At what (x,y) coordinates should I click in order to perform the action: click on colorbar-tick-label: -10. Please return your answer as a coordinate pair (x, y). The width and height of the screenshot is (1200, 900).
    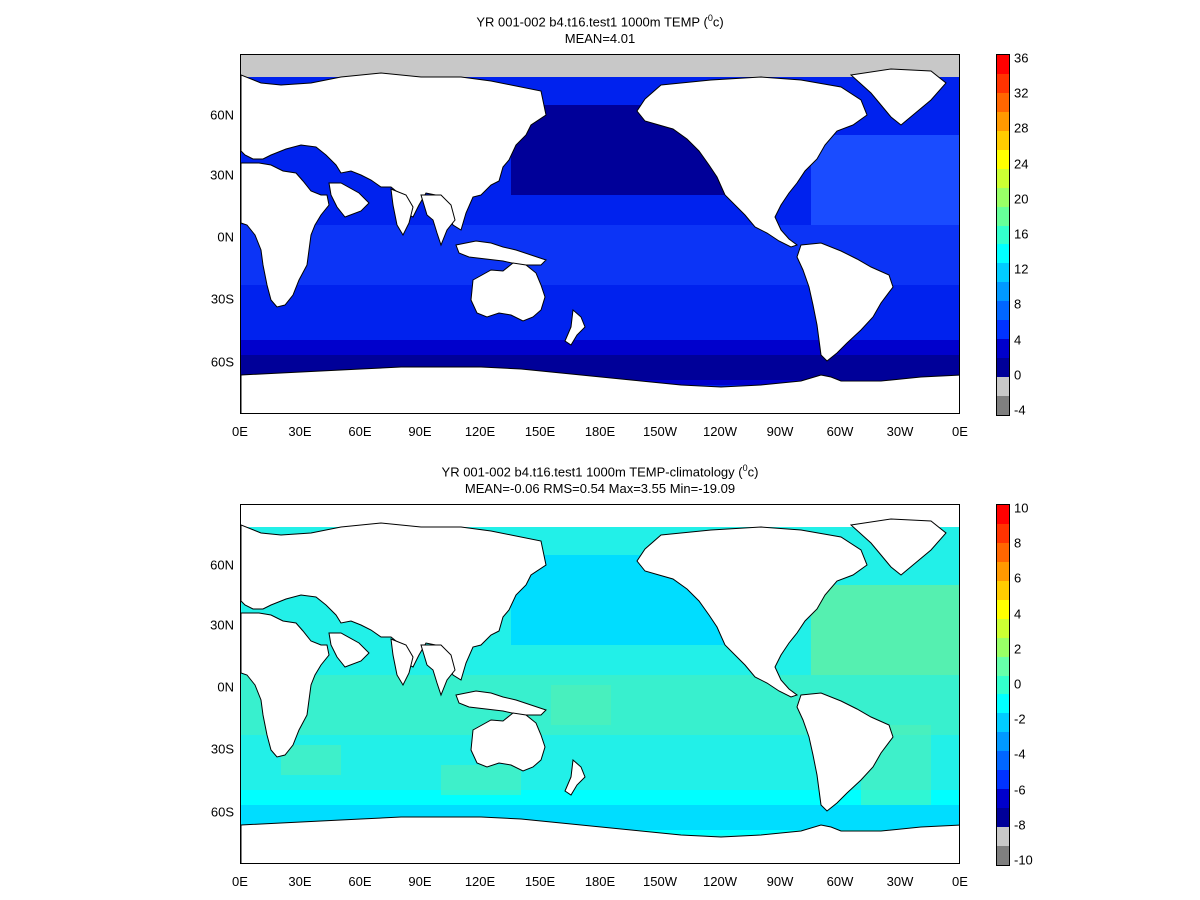
    Looking at the image, I should click on (1023, 860).